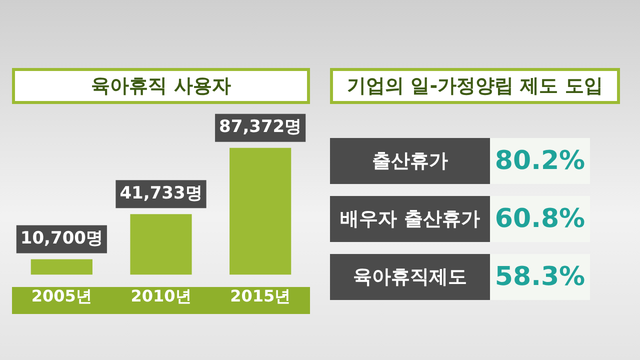  Describe the element at coordinates (161, 296) in the screenshot. I see `x-tick-label: 2010년` at that location.